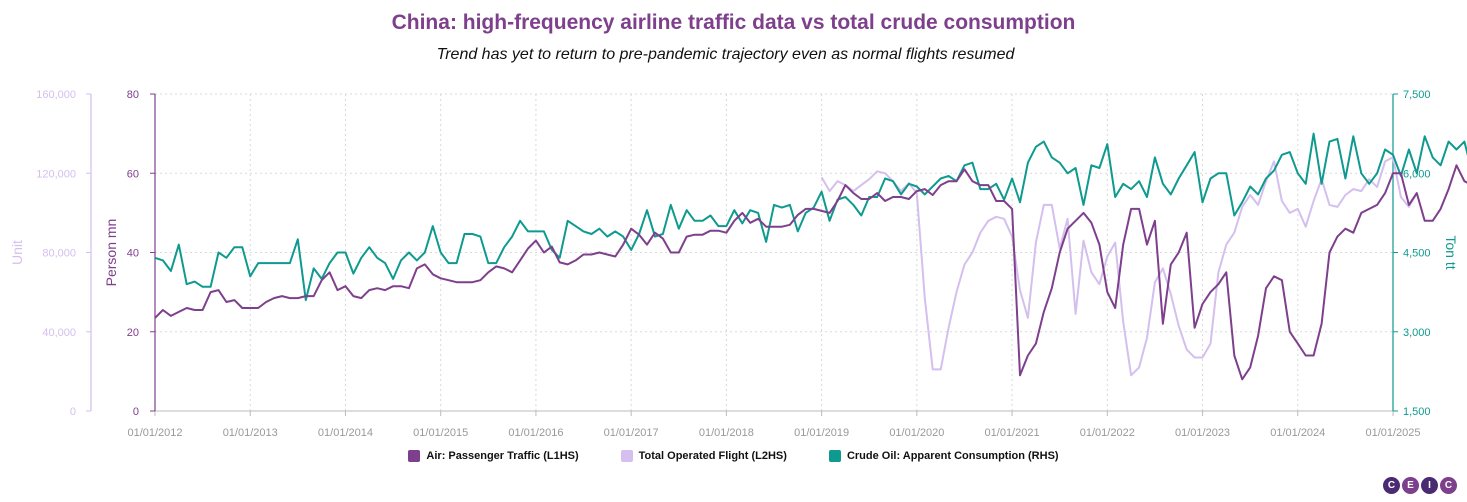 The image size is (1467, 502). Describe the element at coordinates (1107, 433) in the screenshot. I see `x-tick-label: 01/01/2022` at that location.